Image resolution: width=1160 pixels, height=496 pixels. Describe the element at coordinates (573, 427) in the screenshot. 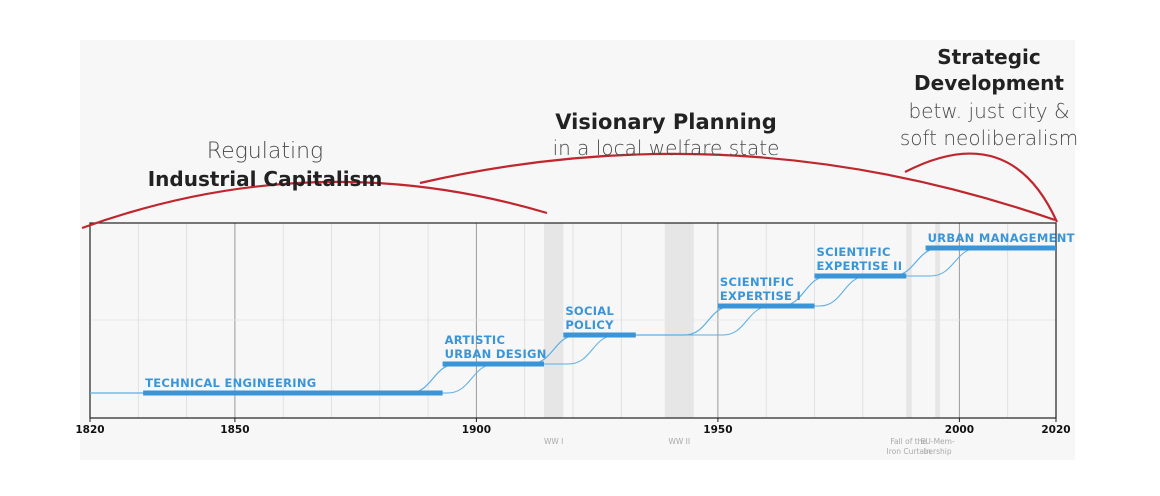

I see `x-axis-ticks: 1820 1850 1900 1950 2000 2020` at that location.